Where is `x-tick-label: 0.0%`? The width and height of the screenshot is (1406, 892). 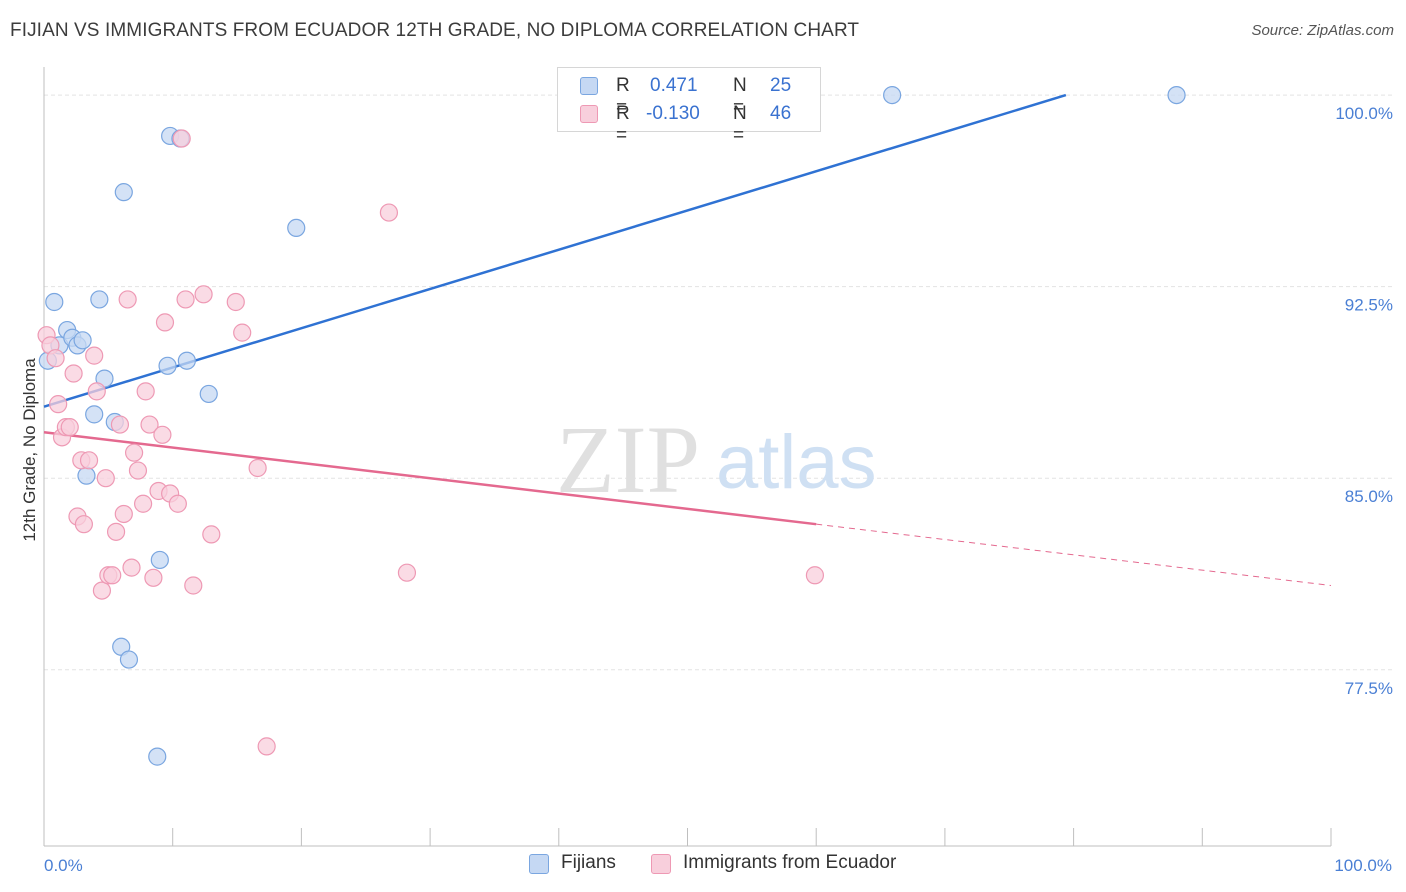
x-tick-label: 0.0% is located at coordinates (63, 865).